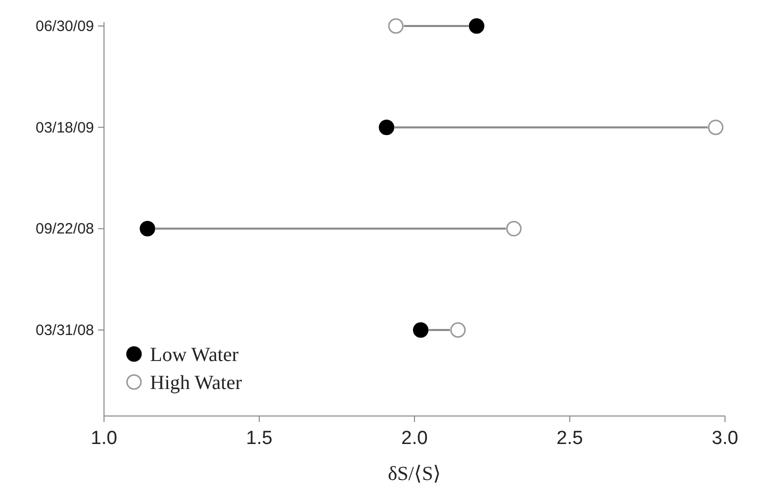 The height and width of the screenshot is (496, 763). Describe the element at coordinates (569, 438) in the screenshot. I see `x-tick-label: 2.5` at that location.